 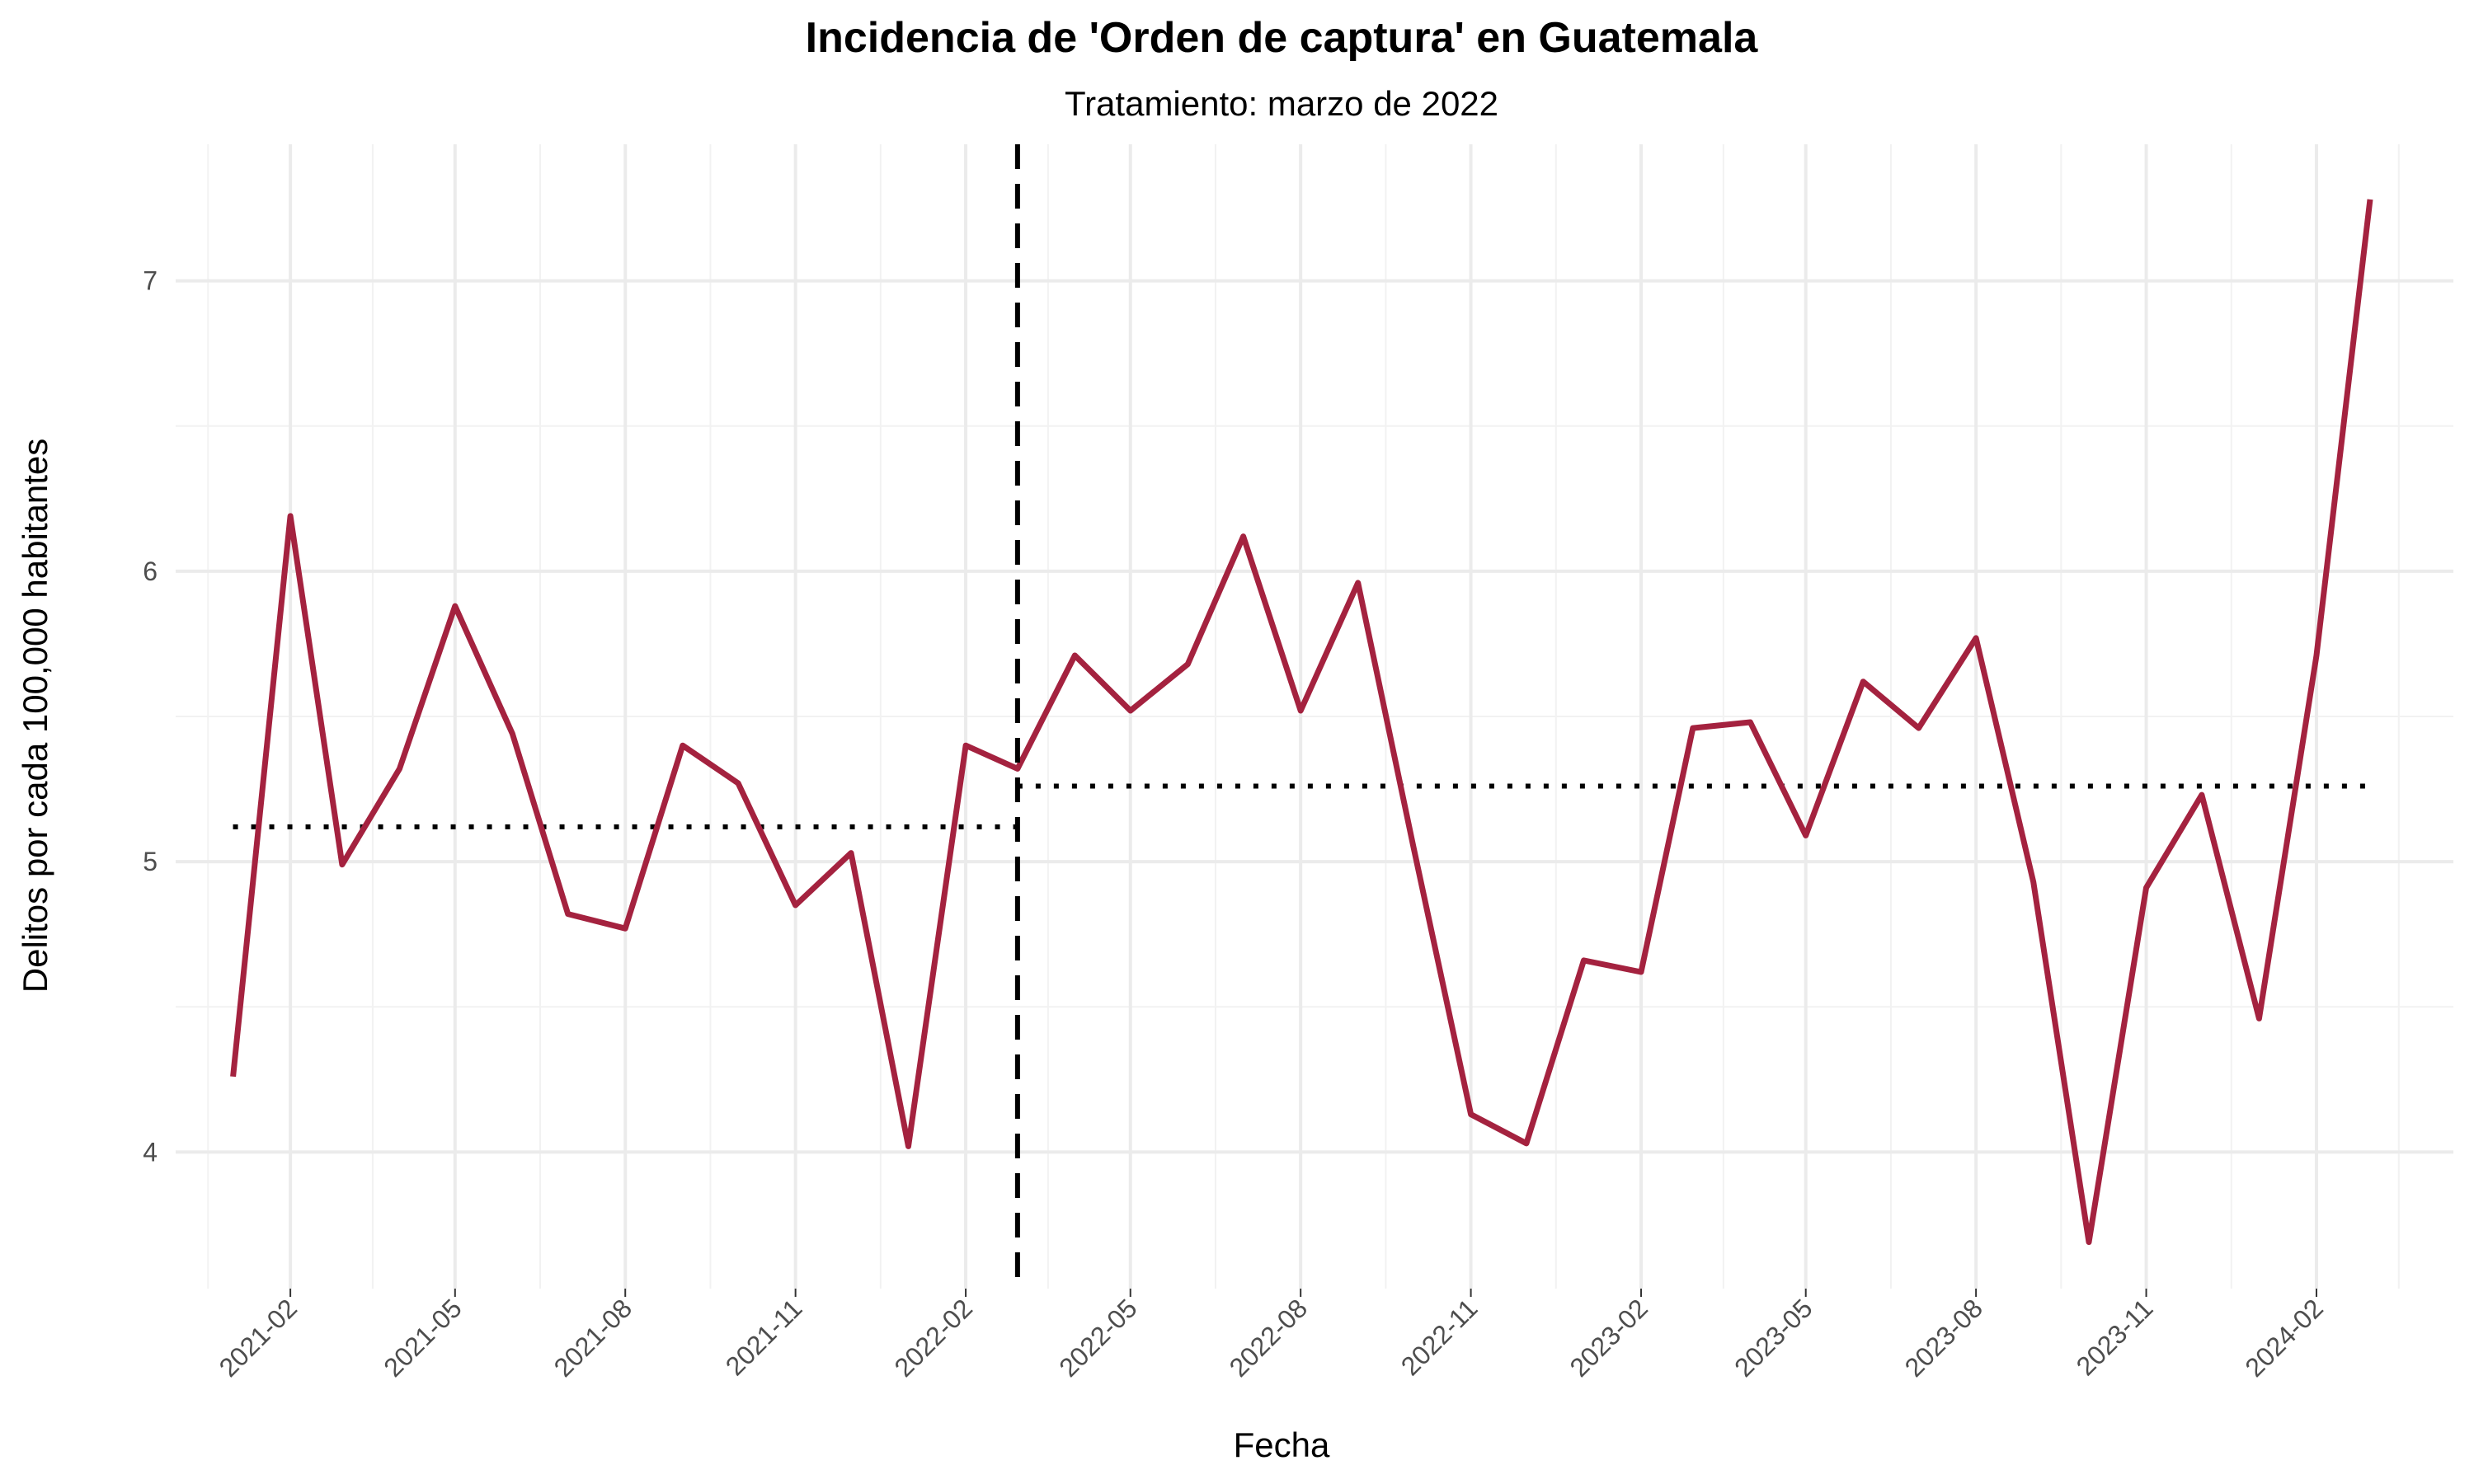 What do you see at coordinates (150, 281) in the screenshot?
I see `y-tick-label: 7` at bounding box center [150, 281].